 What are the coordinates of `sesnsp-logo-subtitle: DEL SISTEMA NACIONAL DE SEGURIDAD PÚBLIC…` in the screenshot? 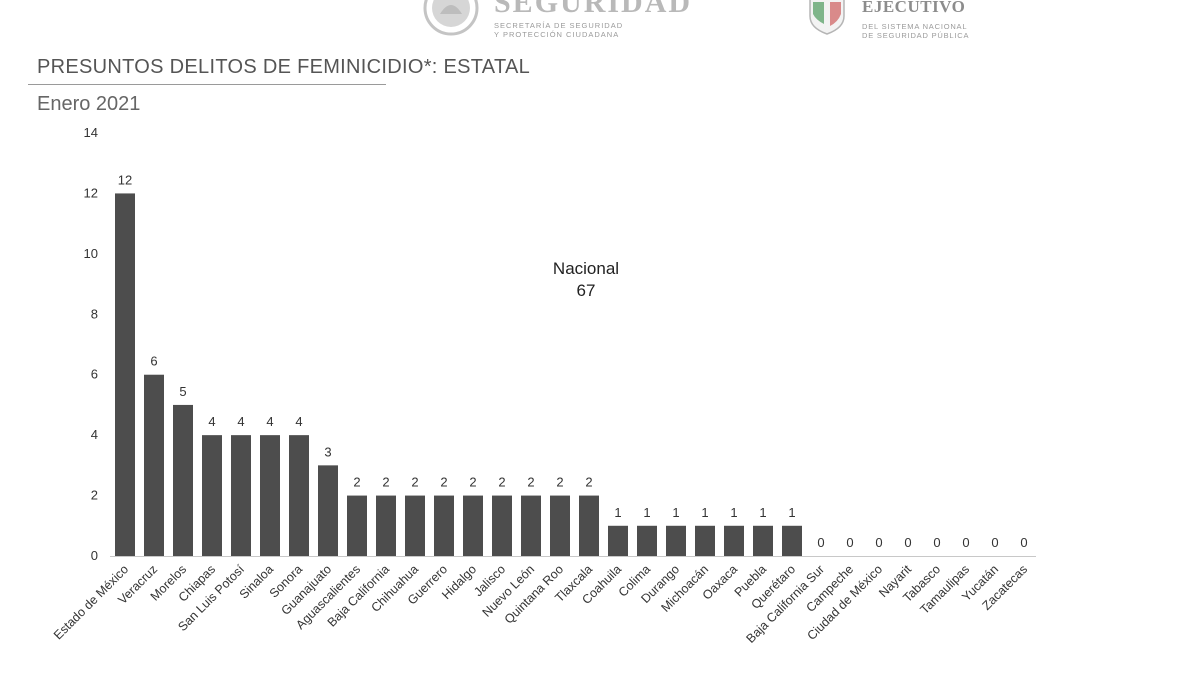 It's located at (916, 31).